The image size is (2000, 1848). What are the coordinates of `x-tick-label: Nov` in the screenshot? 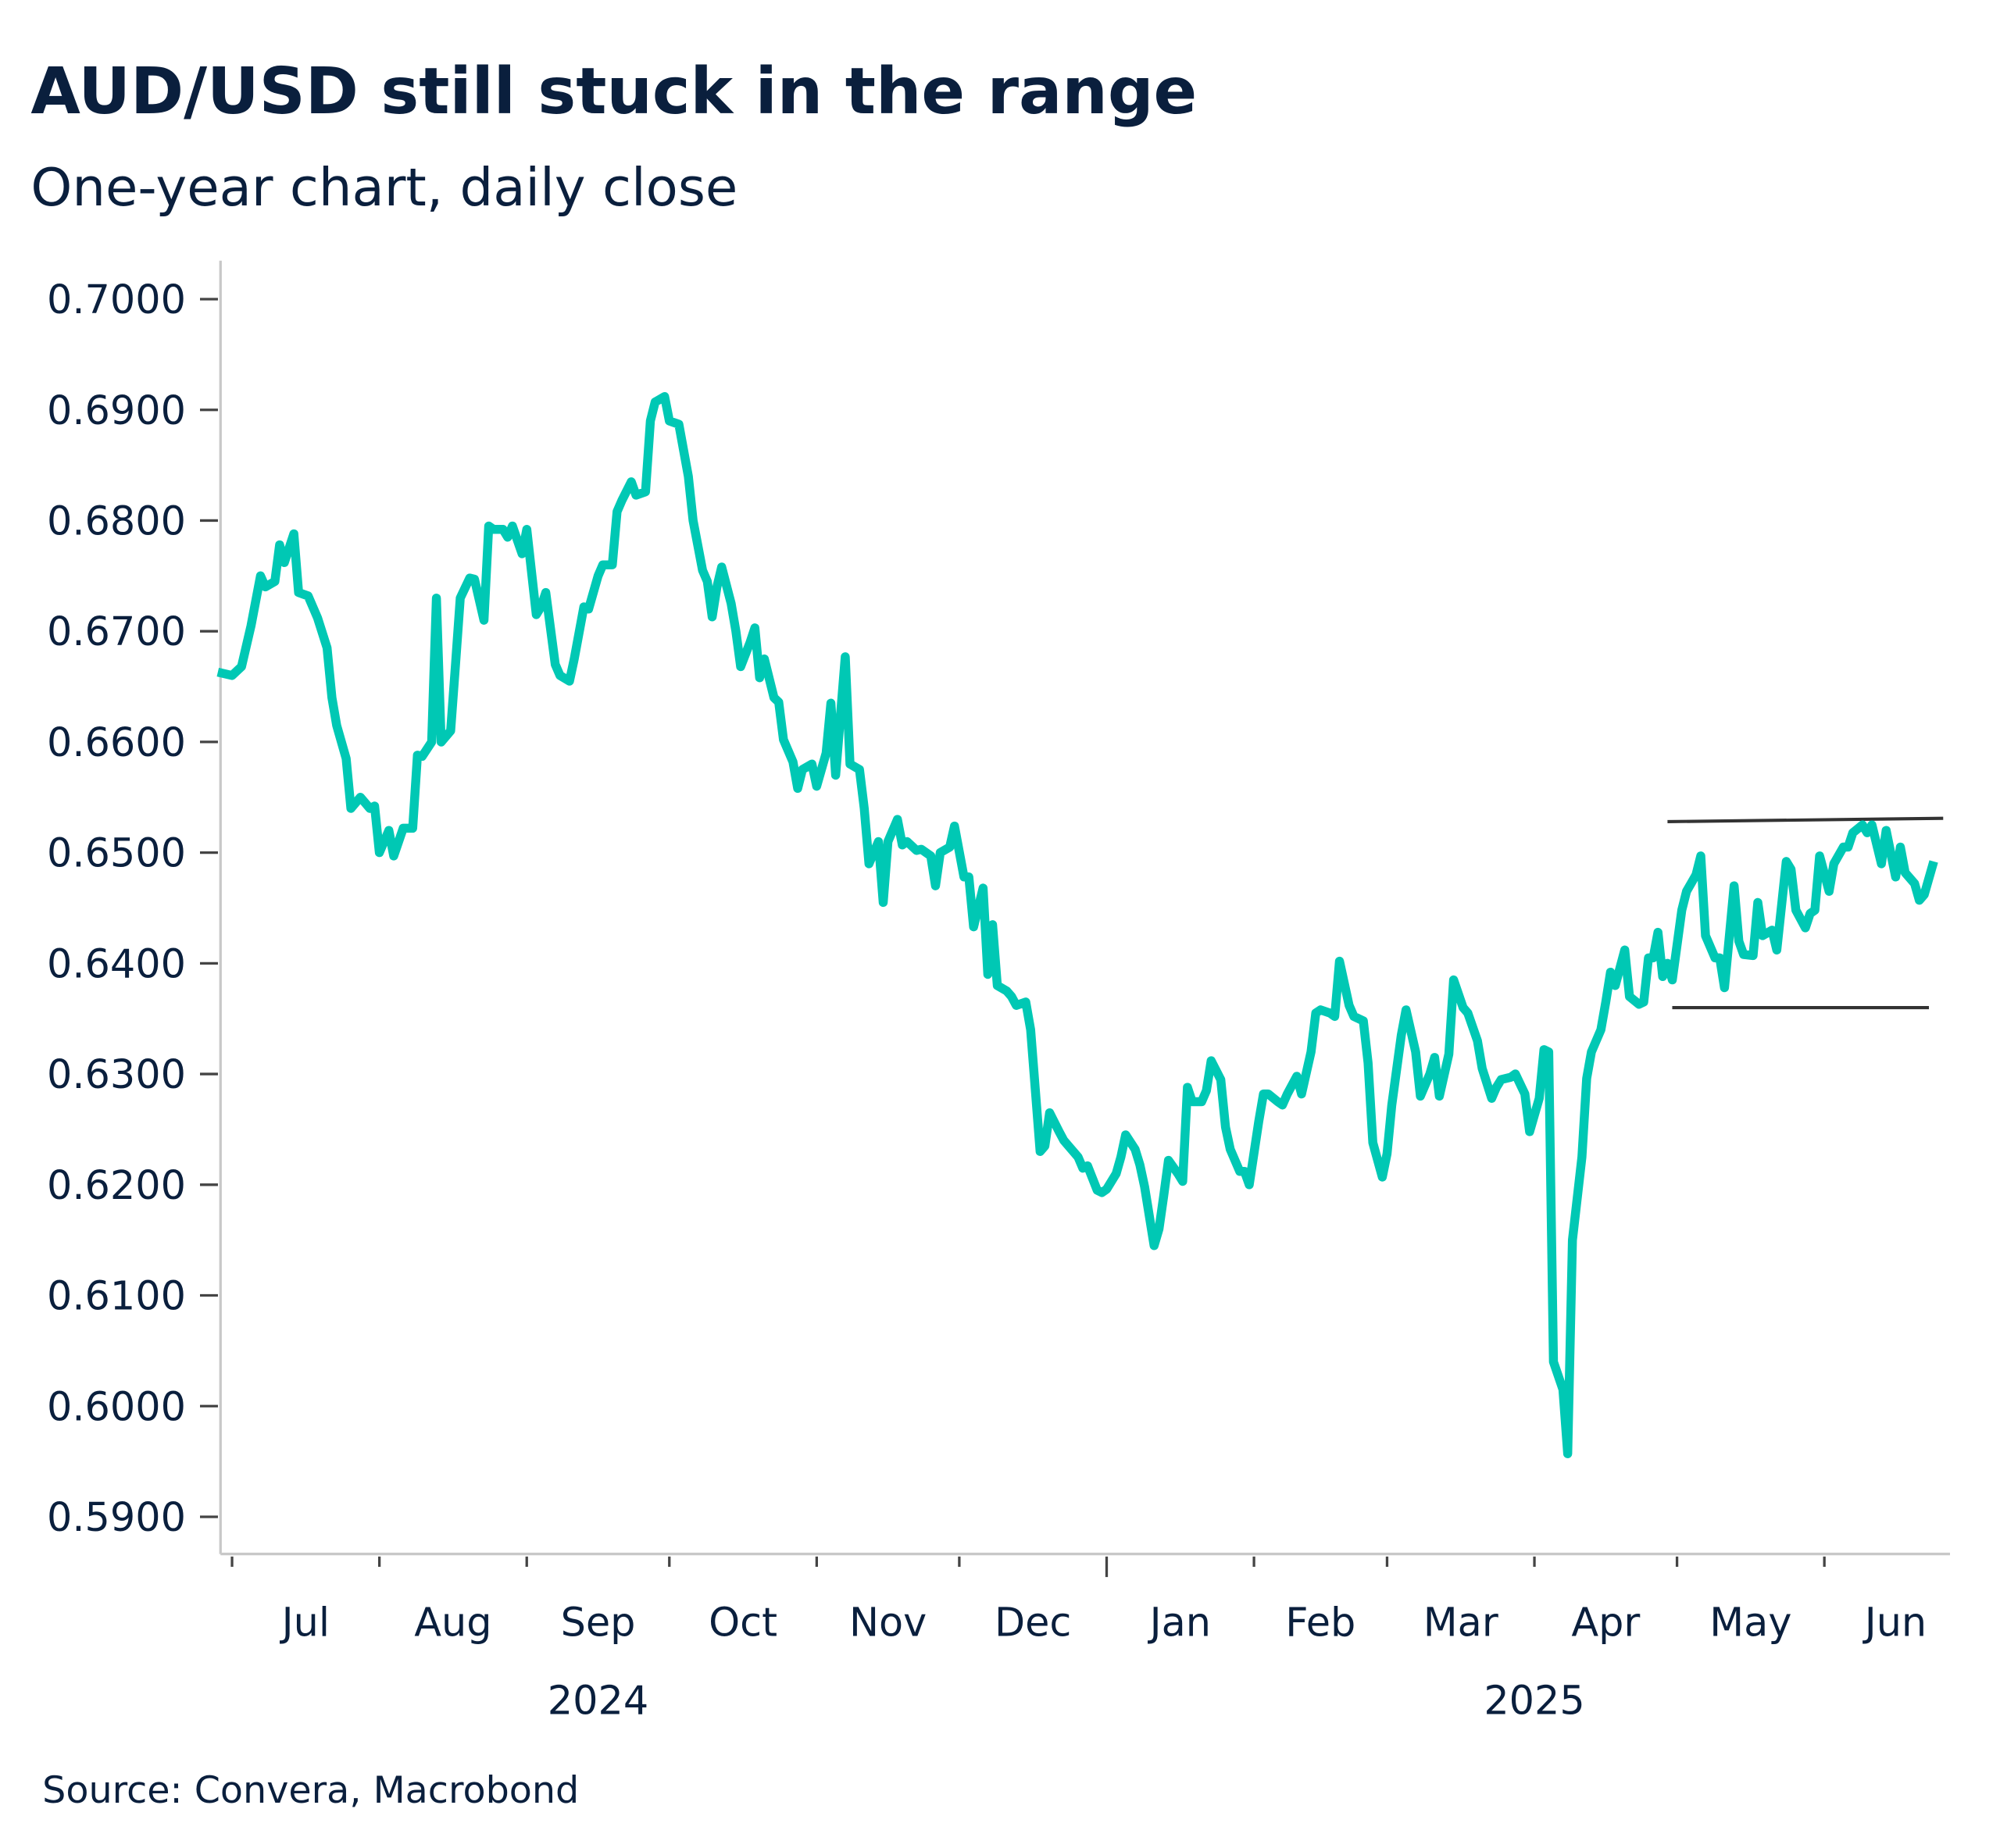 It's located at (888, 1623).